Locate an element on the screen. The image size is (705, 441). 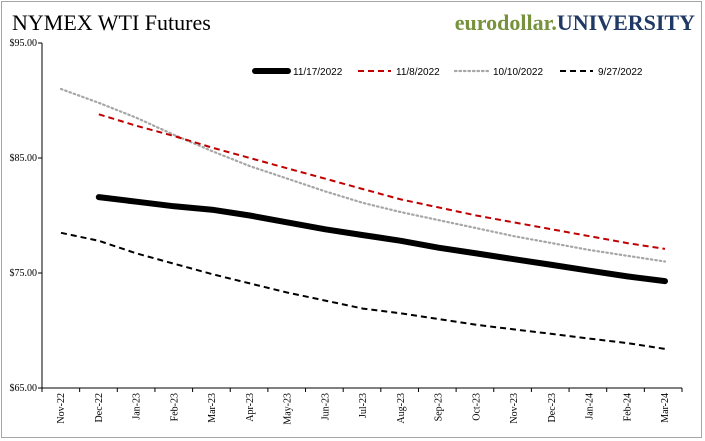
x-tick-label: Oct-23 is located at coordinates (476, 407).